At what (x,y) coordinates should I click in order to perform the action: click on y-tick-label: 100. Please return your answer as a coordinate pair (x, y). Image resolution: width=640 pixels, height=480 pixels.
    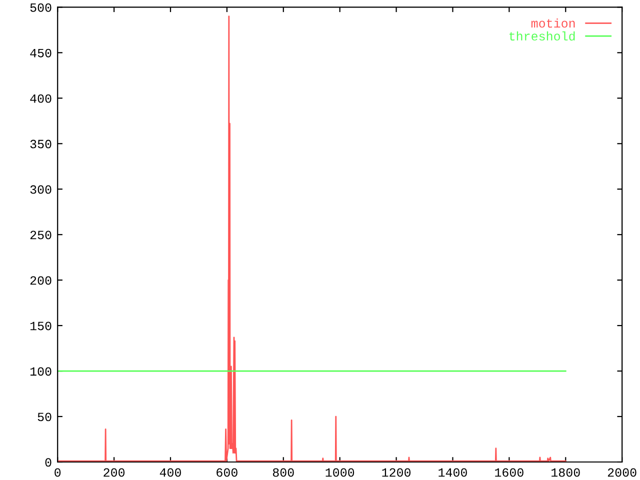
    Looking at the image, I should click on (41, 371).